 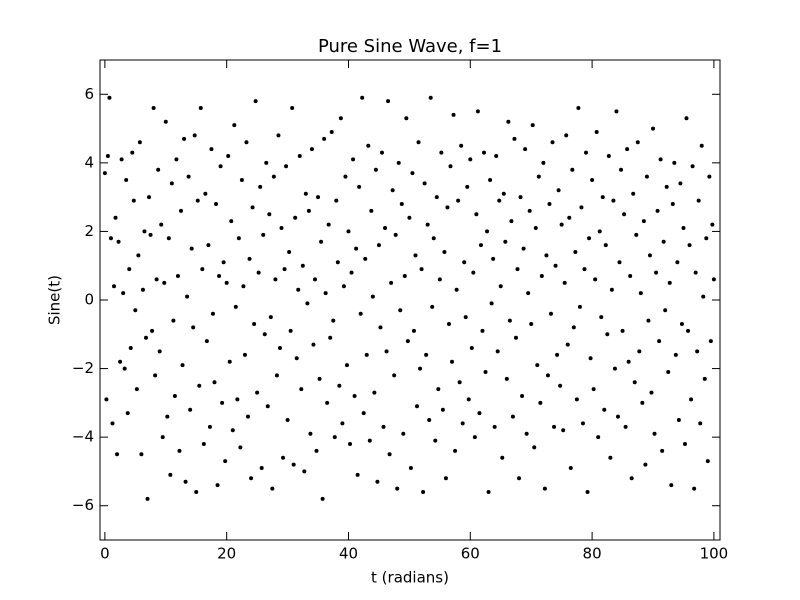 I want to click on x-tick-label: 20, so click(x=226, y=554).